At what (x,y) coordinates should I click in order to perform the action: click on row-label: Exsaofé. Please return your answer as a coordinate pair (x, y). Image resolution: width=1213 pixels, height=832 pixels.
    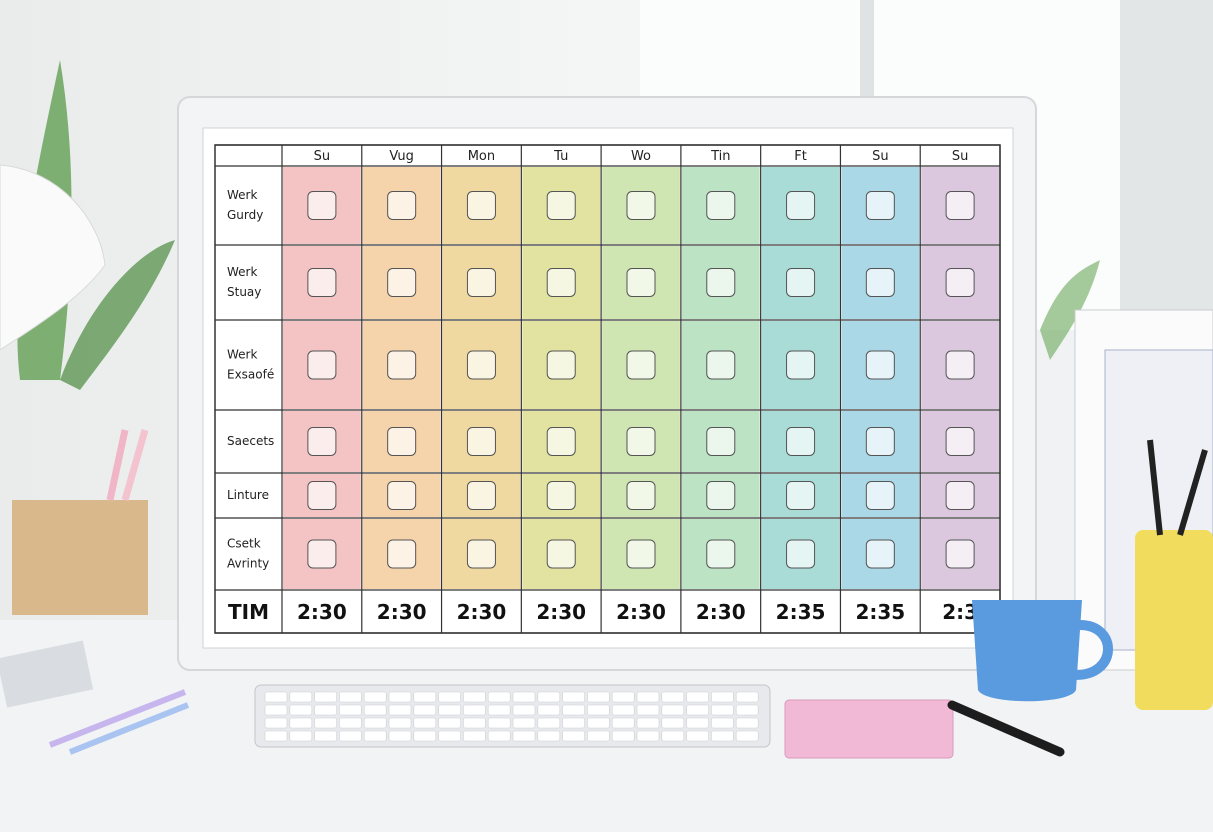
    Looking at the image, I should click on (250, 375).